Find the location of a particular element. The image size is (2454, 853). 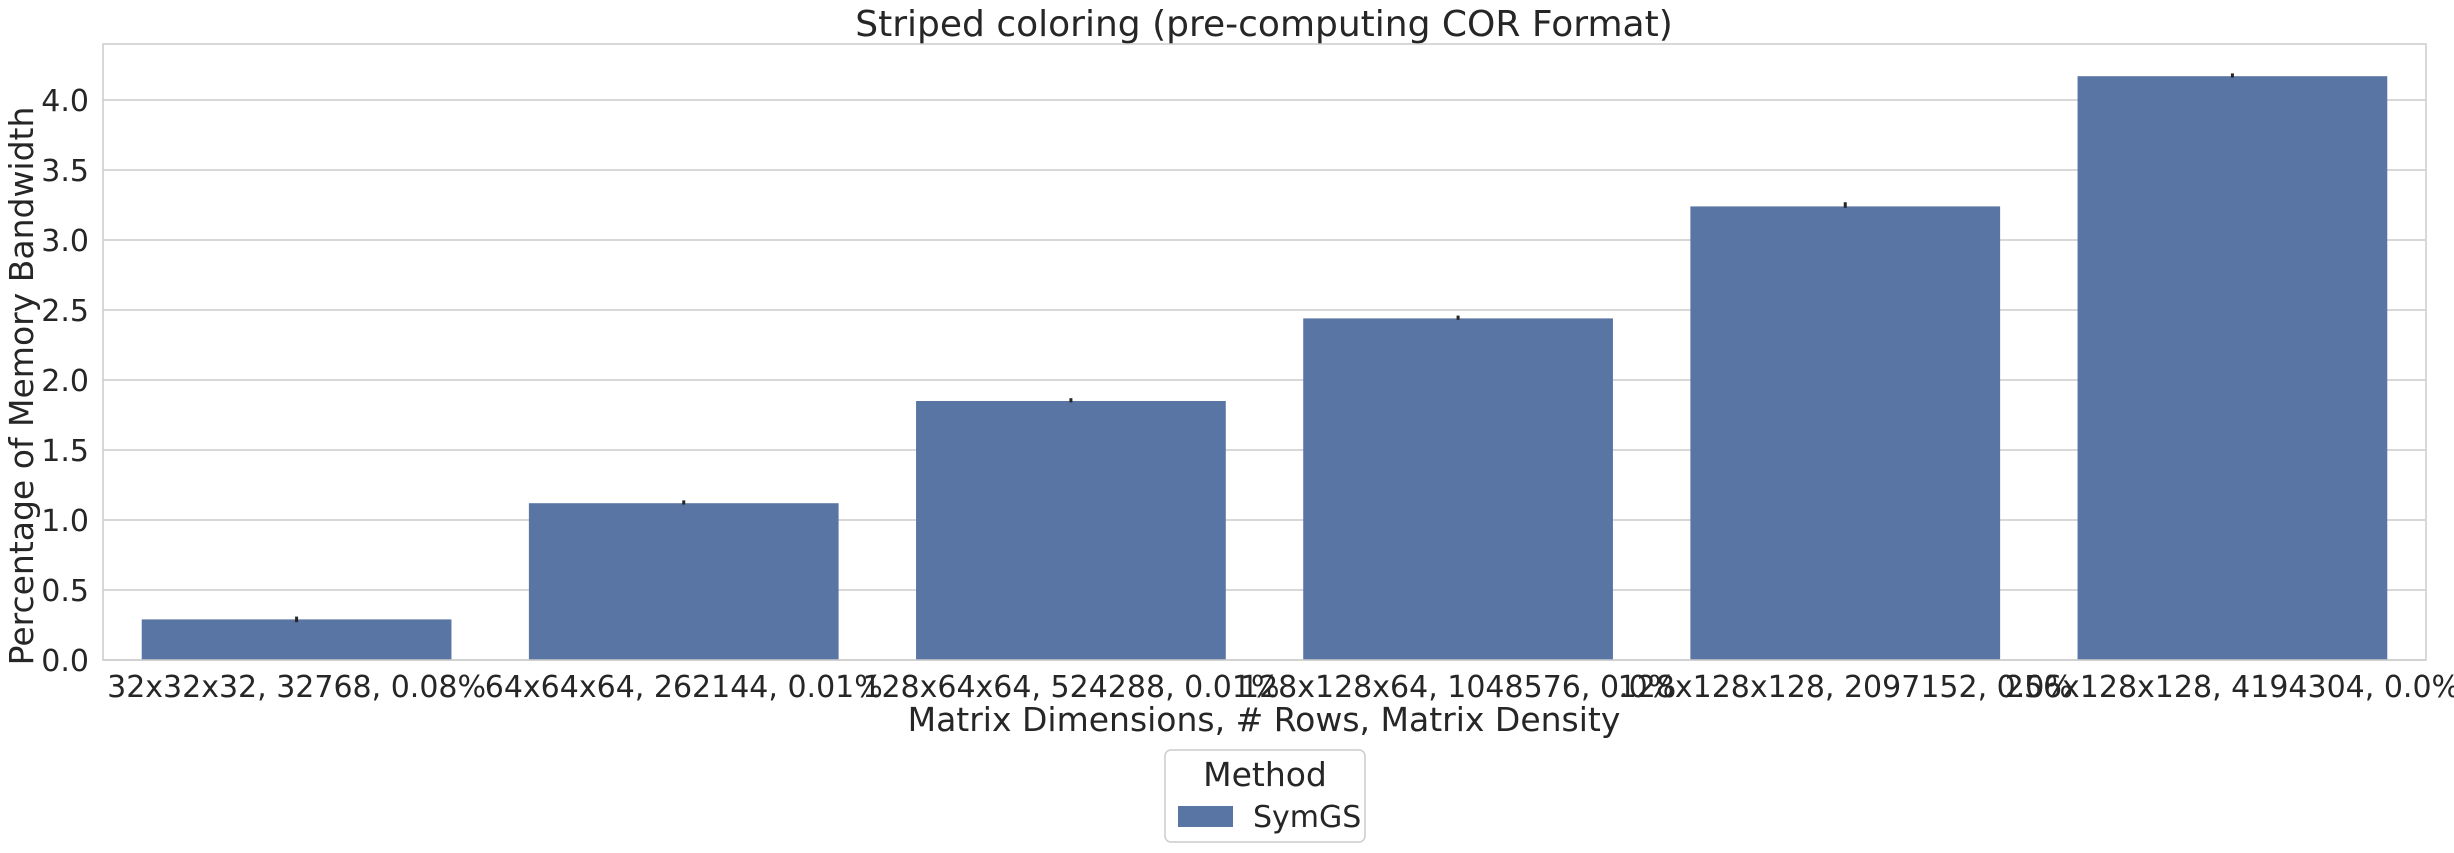

x-tick-label: 256x128x128, 4194304, 0.0% is located at coordinates (2229, 687).